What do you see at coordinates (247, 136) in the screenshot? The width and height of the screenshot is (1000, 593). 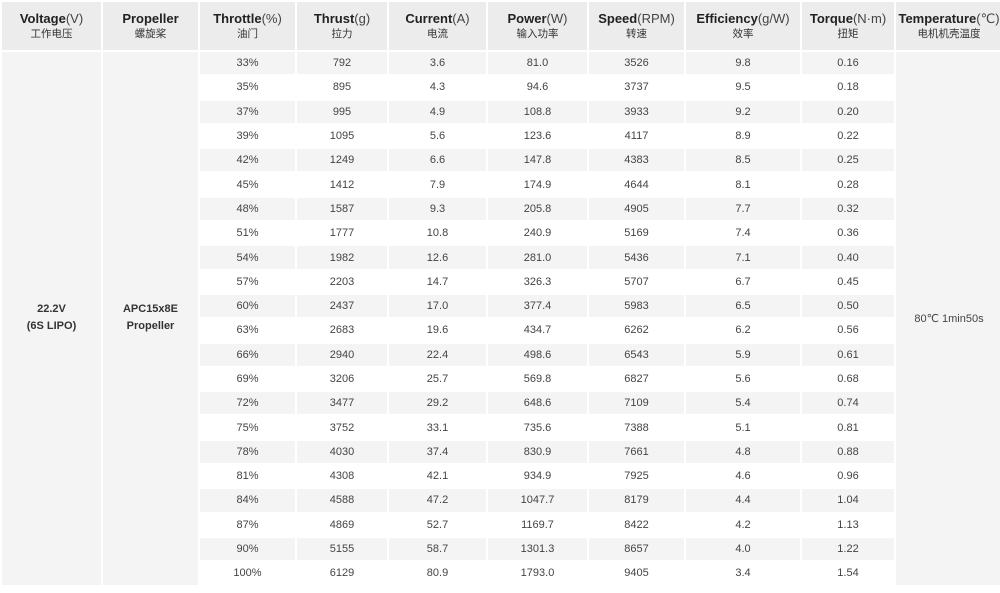 I see `throttle-cell: 39%` at bounding box center [247, 136].